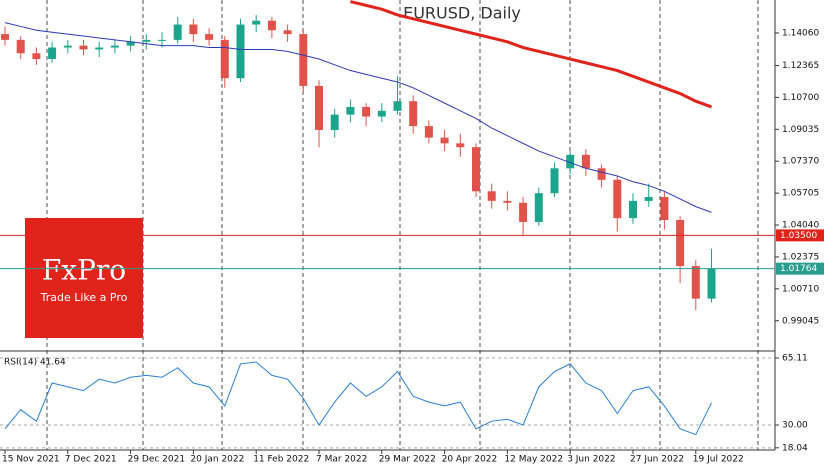  What do you see at coordinates (591, 460) in the screenshot?
I see `x-tick-label: 3 Jun 2022` at bounding box center [591, 460].